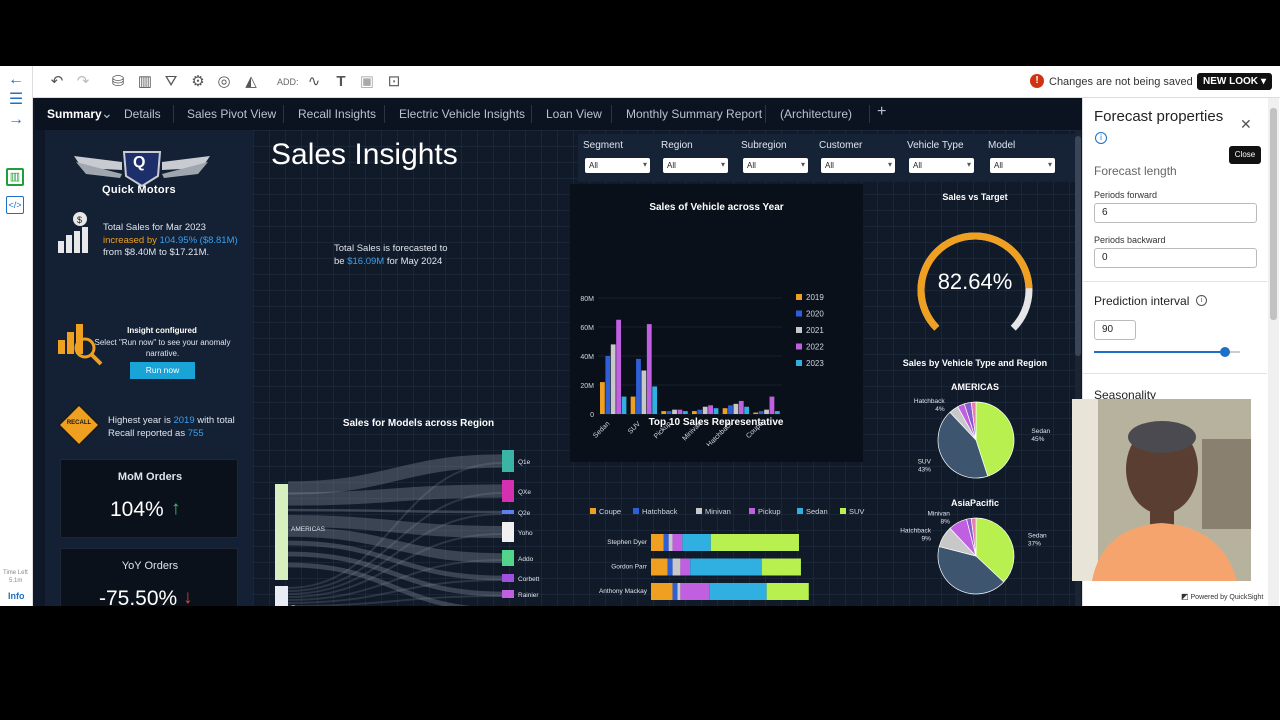 The height and width of the screenshot is (720, 1280). I want to click on insights-icon: ◎, so click(224, 81).